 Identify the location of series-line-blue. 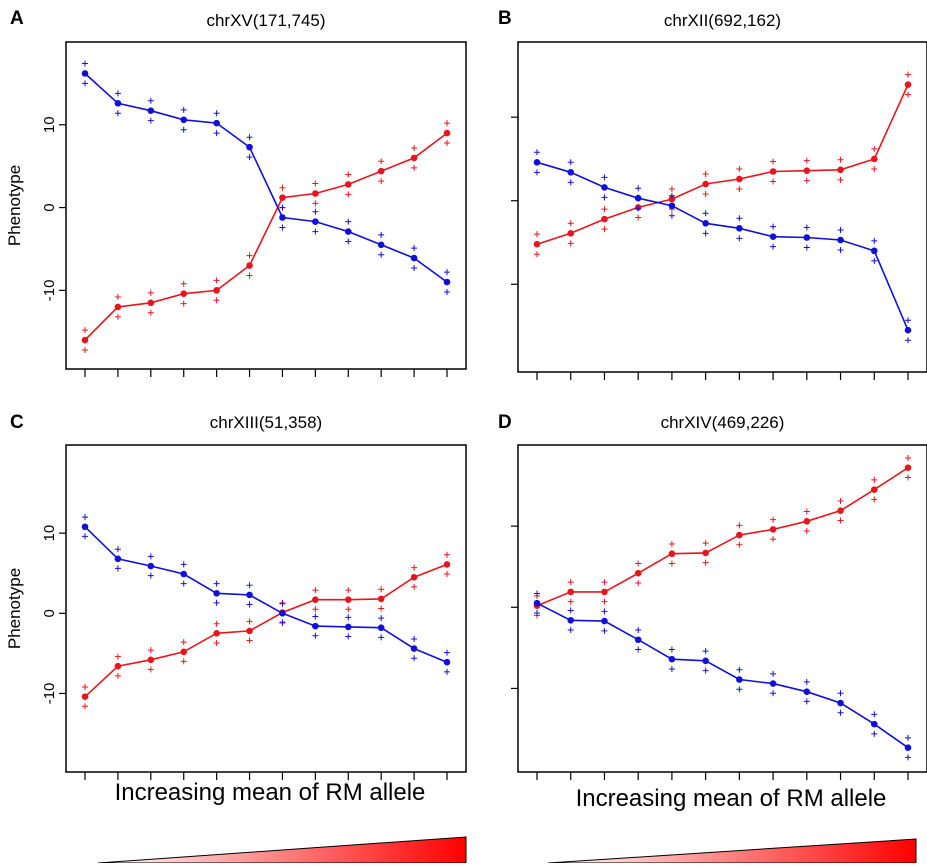
(722, 246).